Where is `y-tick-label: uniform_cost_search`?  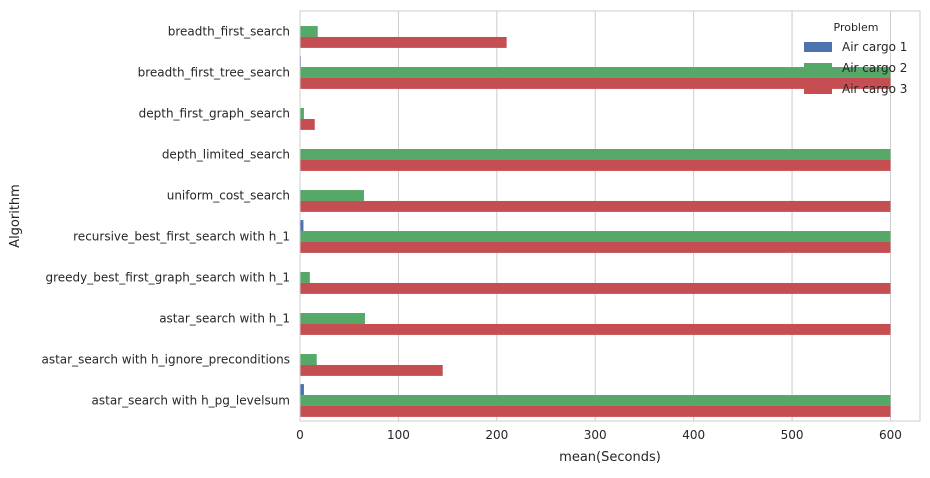 y-tick-label: uniform_cost_search is located at coordinates (228, 196).